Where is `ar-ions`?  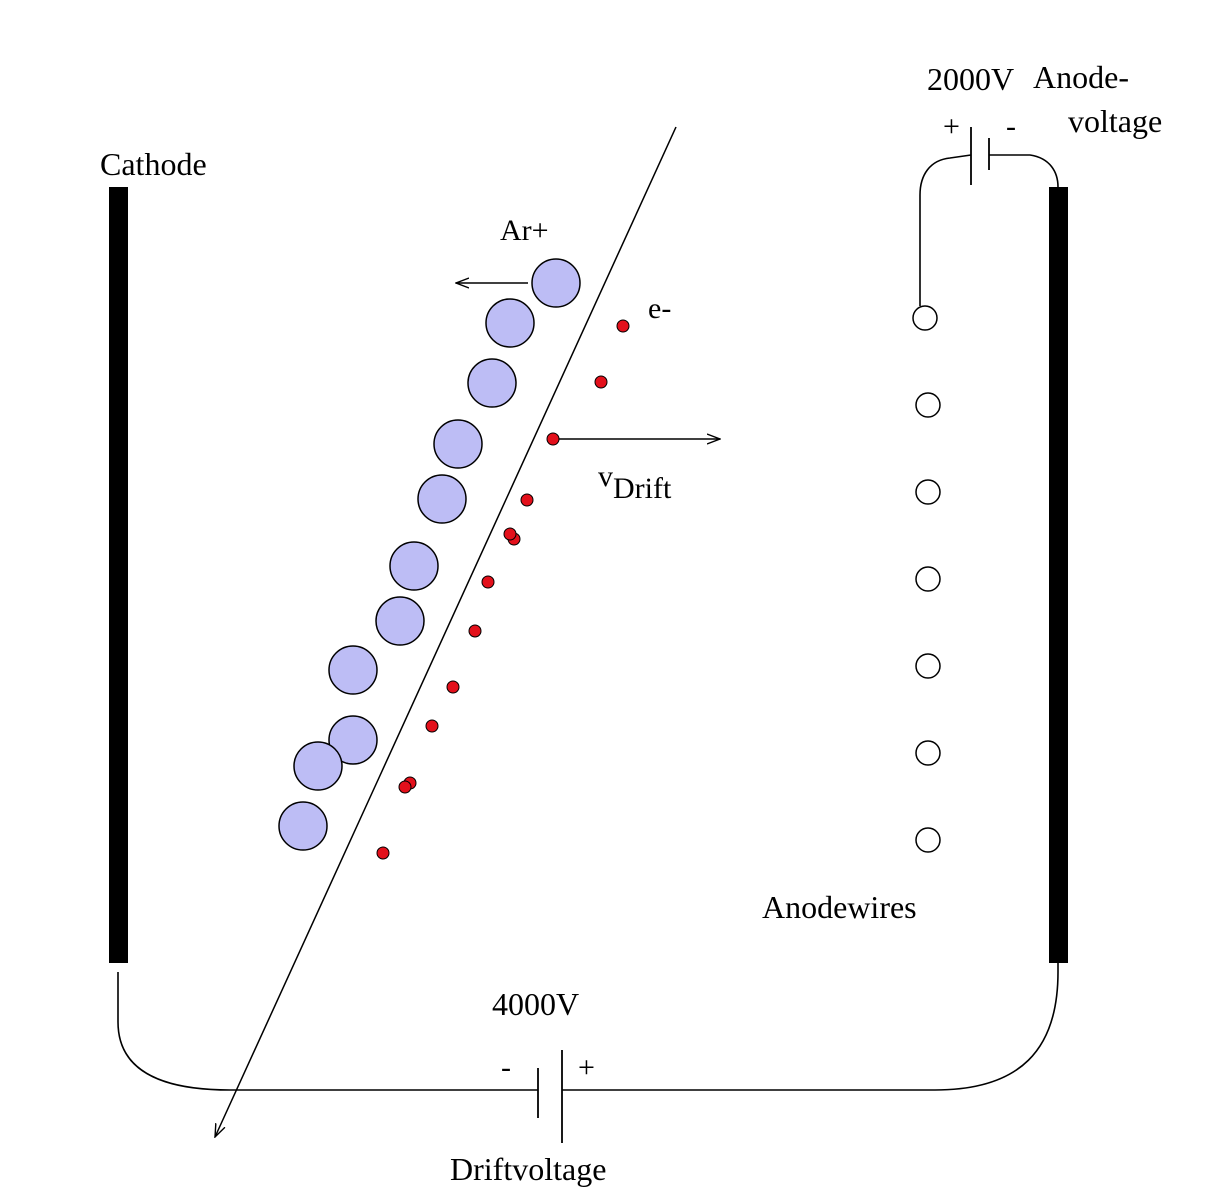 ar-ions is located at coordinates (429, 554).